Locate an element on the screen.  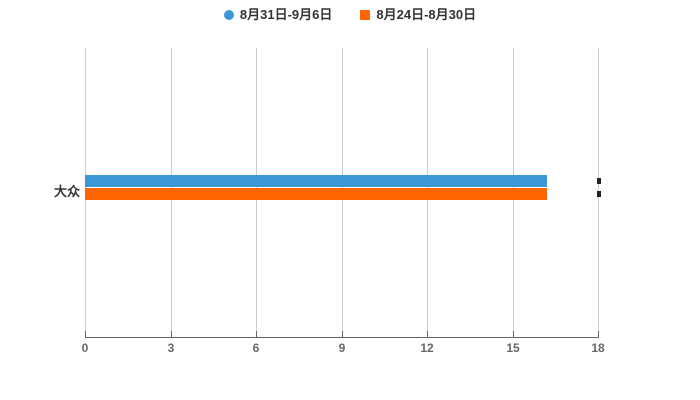
x-axis-tick-label: 18 is located at coordinates (598, 348).